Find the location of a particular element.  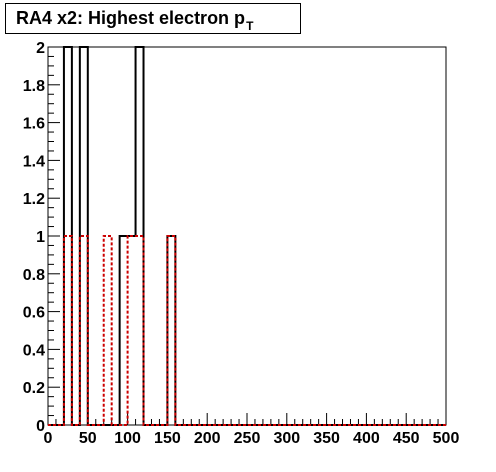

x-tick-label: 200 is located at coordinates (207, 438).